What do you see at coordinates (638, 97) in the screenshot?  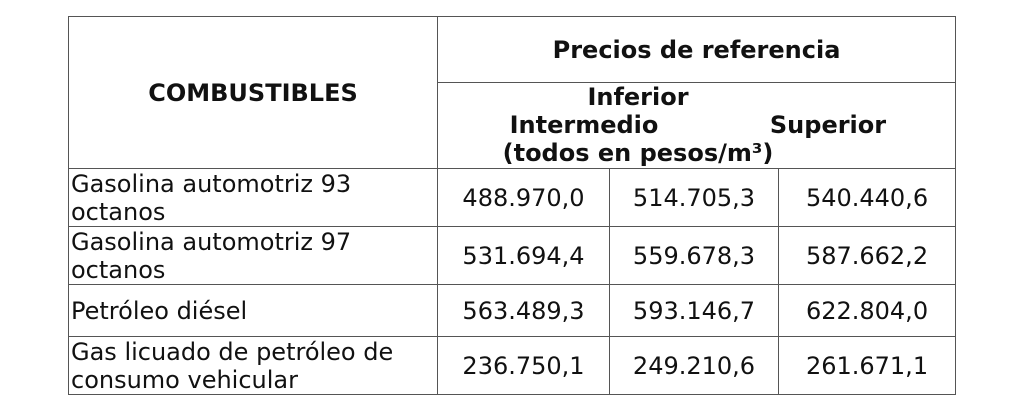 I see `subheader-inferior: Inferior` at bounding box center [638, 97].